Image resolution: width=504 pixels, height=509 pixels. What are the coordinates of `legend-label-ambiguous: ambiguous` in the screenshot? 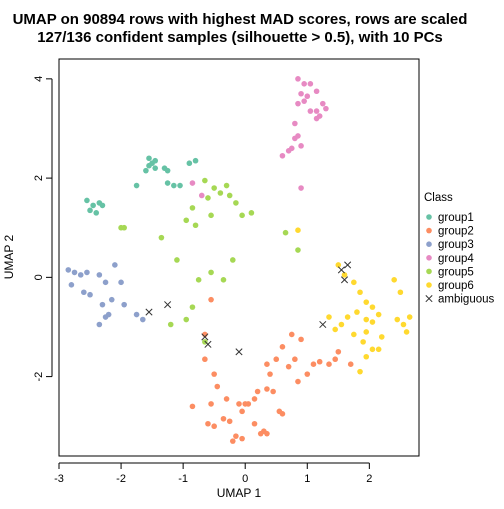 It's located at (466, 300).